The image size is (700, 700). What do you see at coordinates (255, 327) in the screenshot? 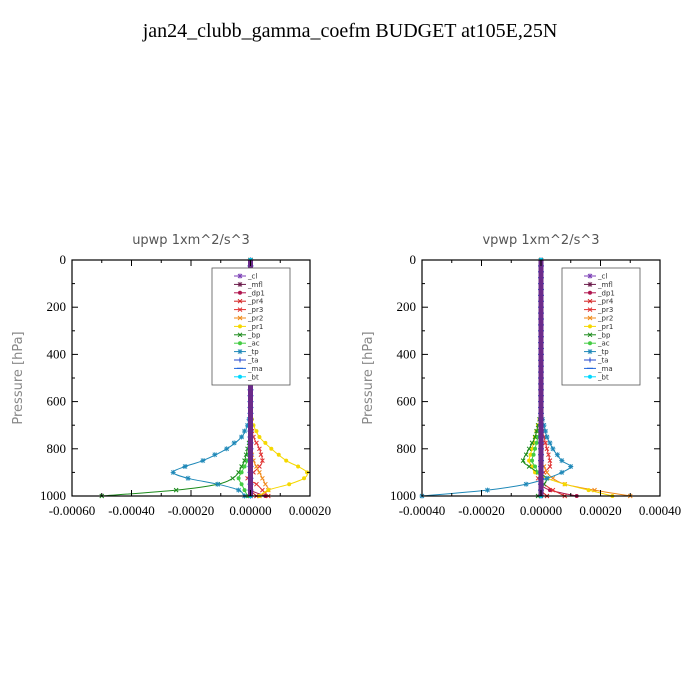
I see `legend-entry: _pr1` at bounding box center [255, 327].